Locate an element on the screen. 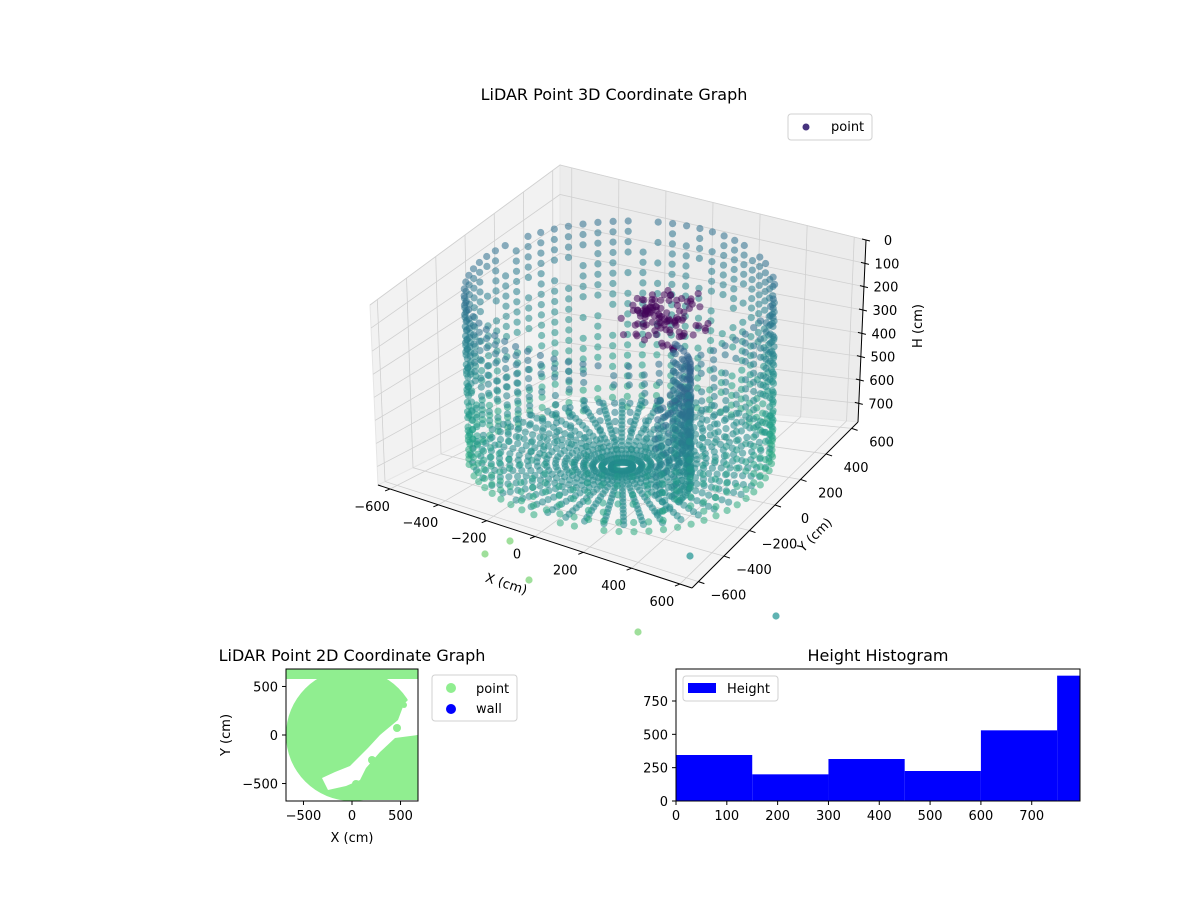  x-axis-label: X (cm) is located at coordinates (506, 585).